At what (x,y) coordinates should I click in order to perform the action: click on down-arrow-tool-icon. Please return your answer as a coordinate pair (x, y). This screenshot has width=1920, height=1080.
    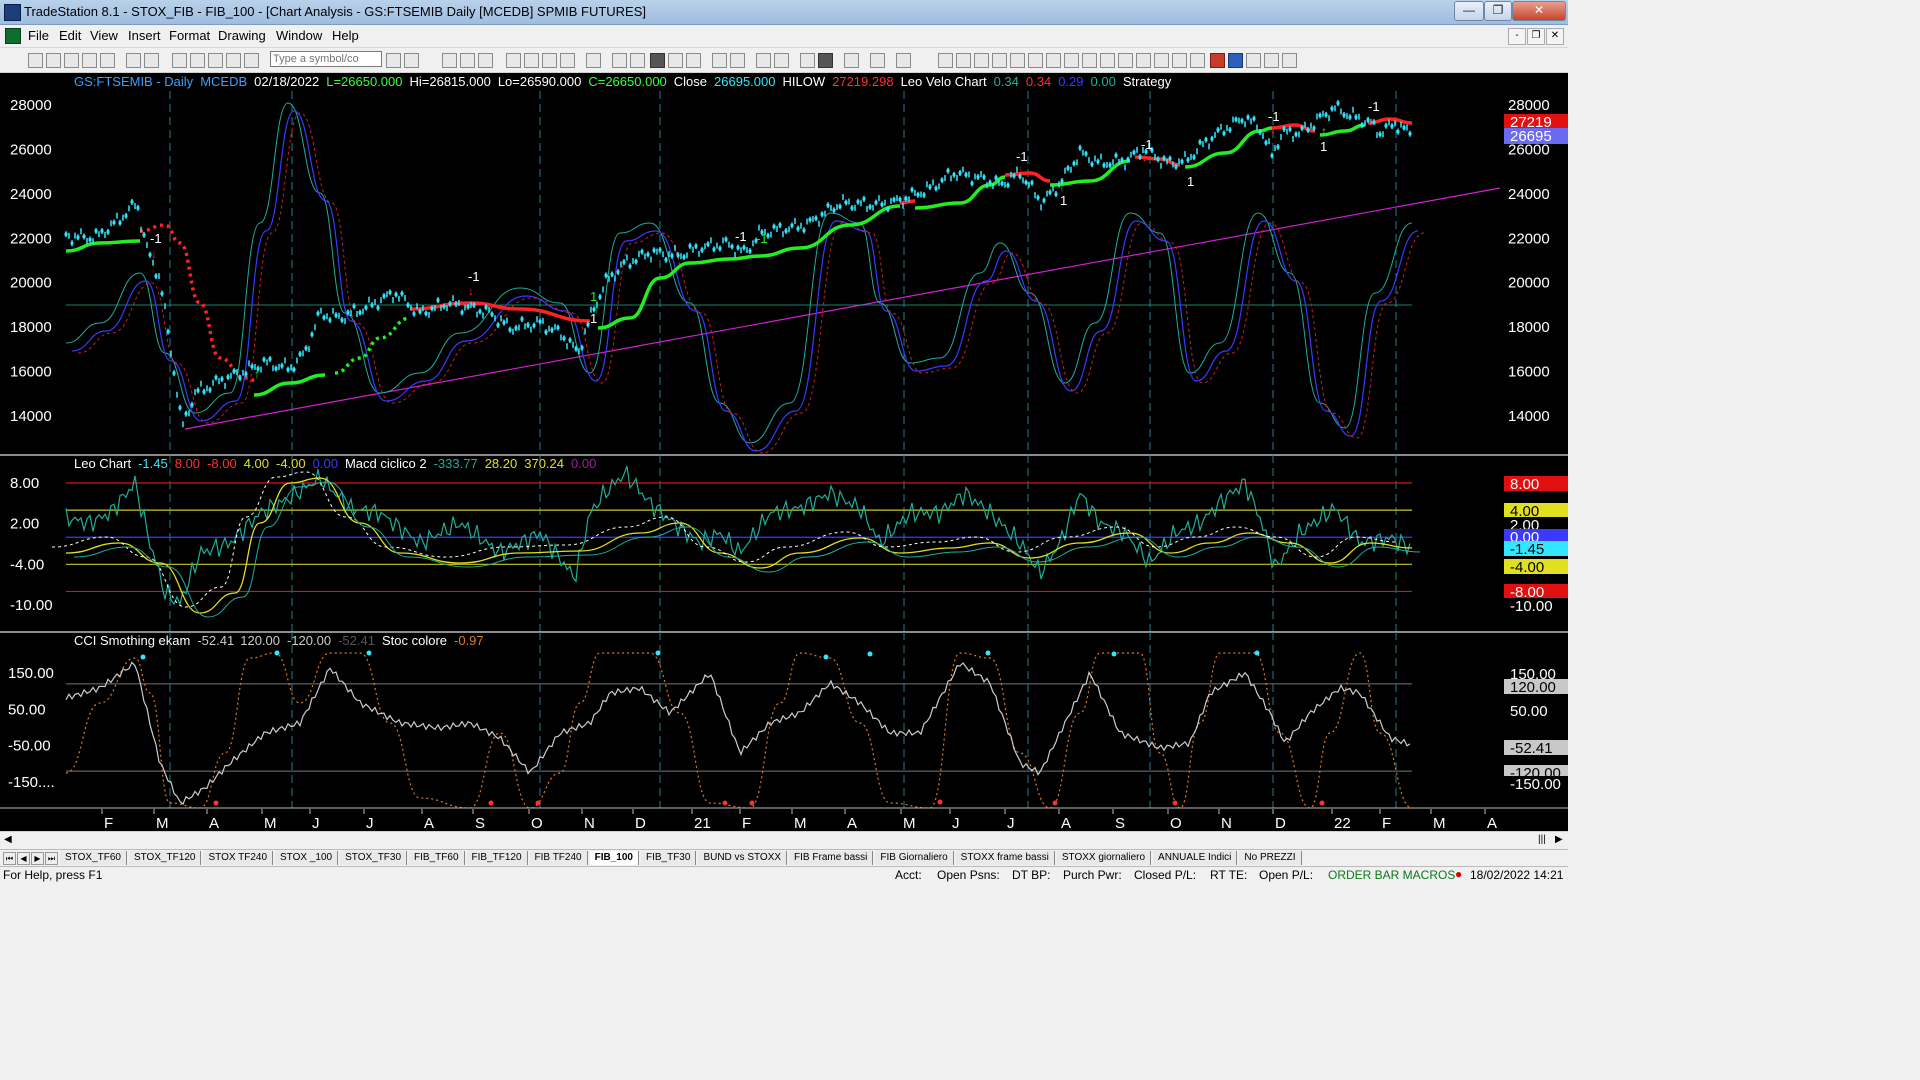
    Looking at the image, I should click on (1217, 60).